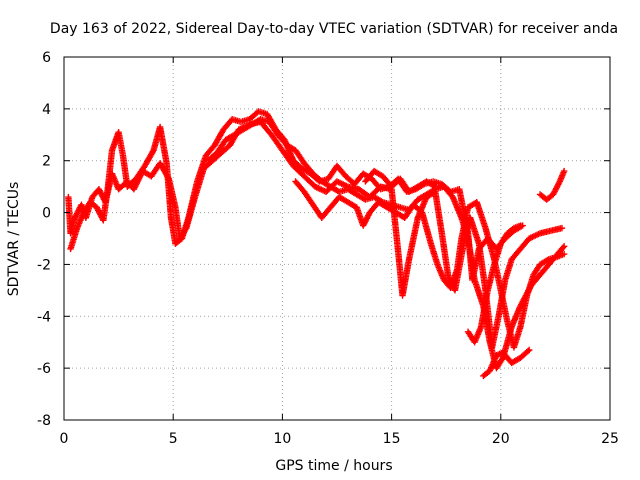  What do you see at coordinates (46, 110) in the screenshot?
I see `y-tick-label: 4` at bounding box center [46, 110].